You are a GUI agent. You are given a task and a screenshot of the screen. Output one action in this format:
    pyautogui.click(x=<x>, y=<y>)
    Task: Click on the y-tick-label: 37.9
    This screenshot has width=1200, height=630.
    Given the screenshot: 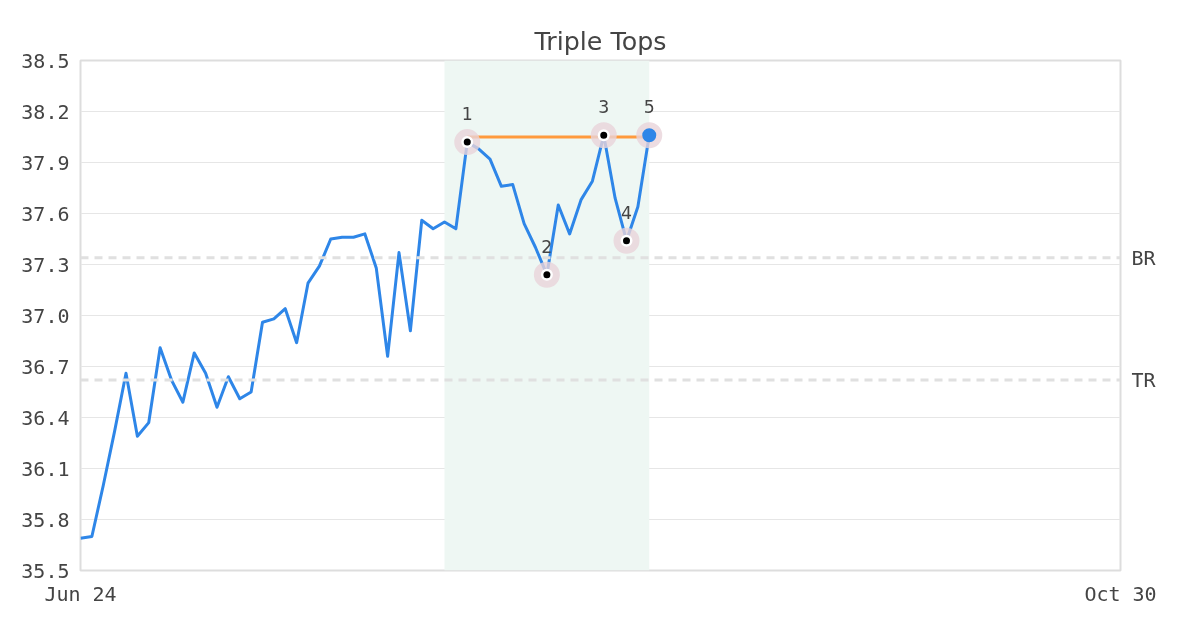 What is the action you would take?
    pyautogui.click(x=45, y=162)
    